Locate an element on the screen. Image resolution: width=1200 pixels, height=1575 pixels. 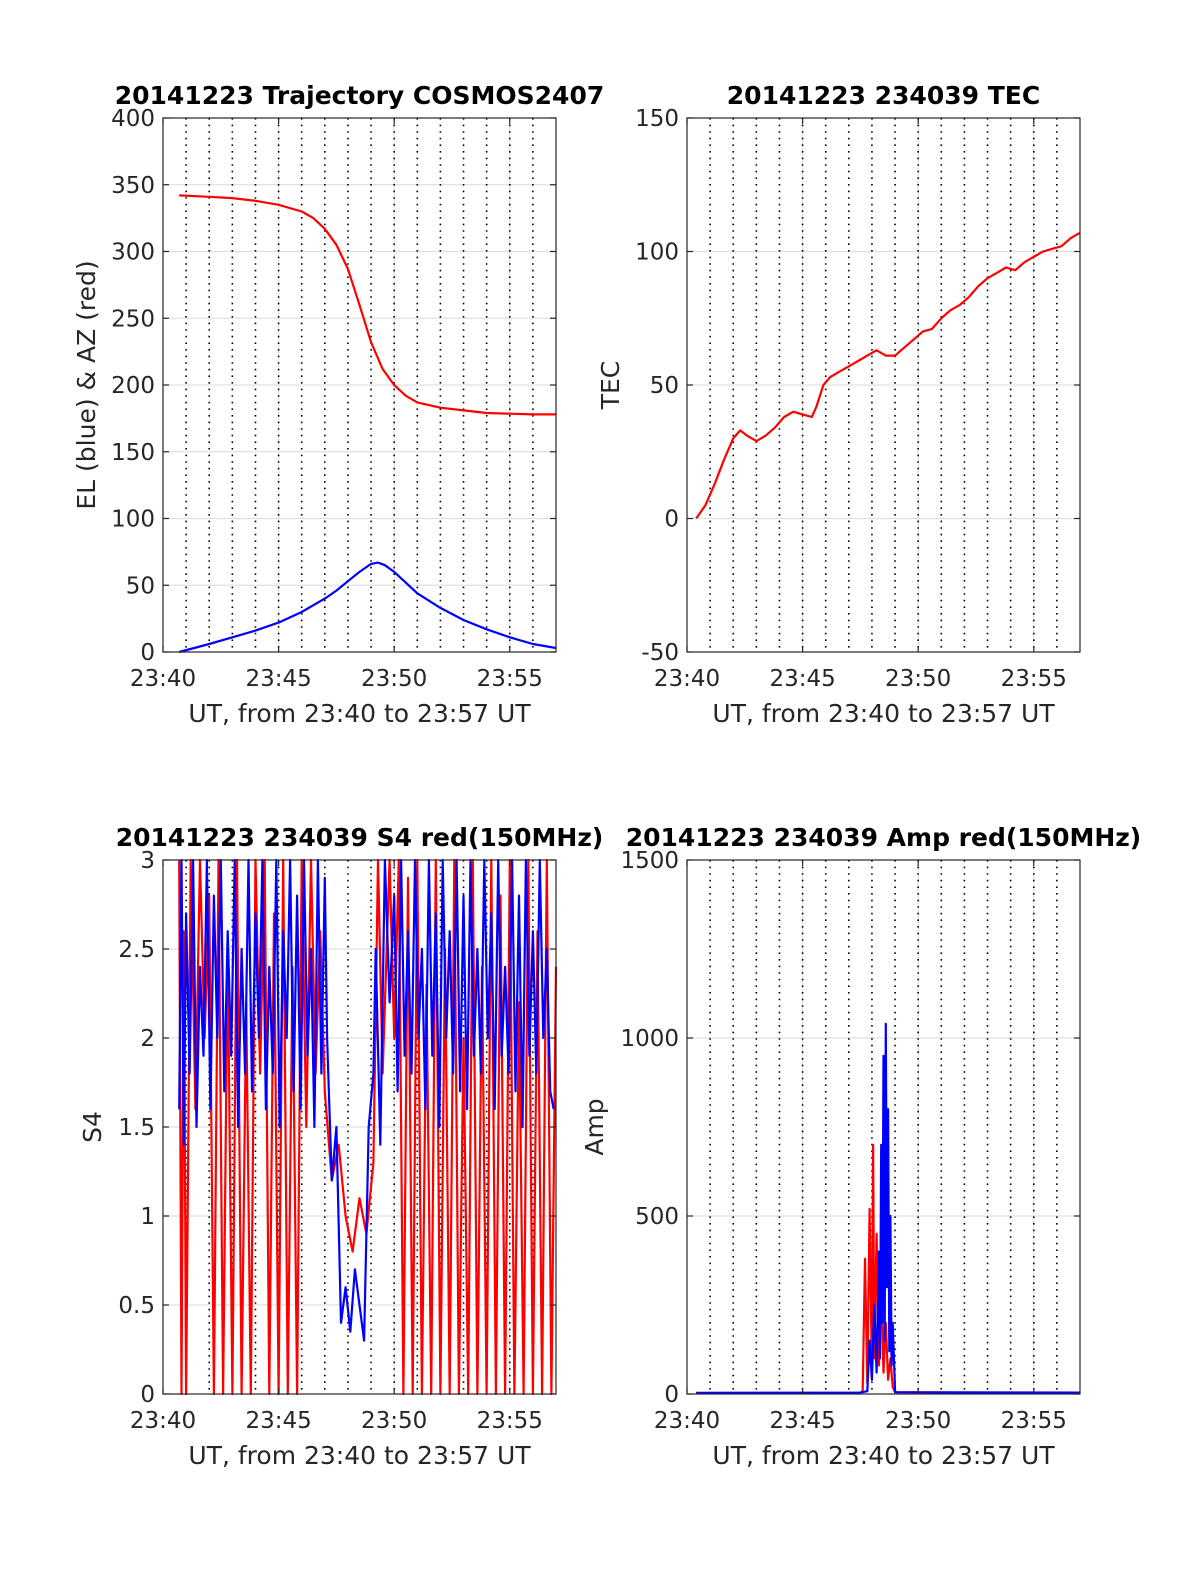
y-axis-label: Amp is located at coordinates (594, 1126).